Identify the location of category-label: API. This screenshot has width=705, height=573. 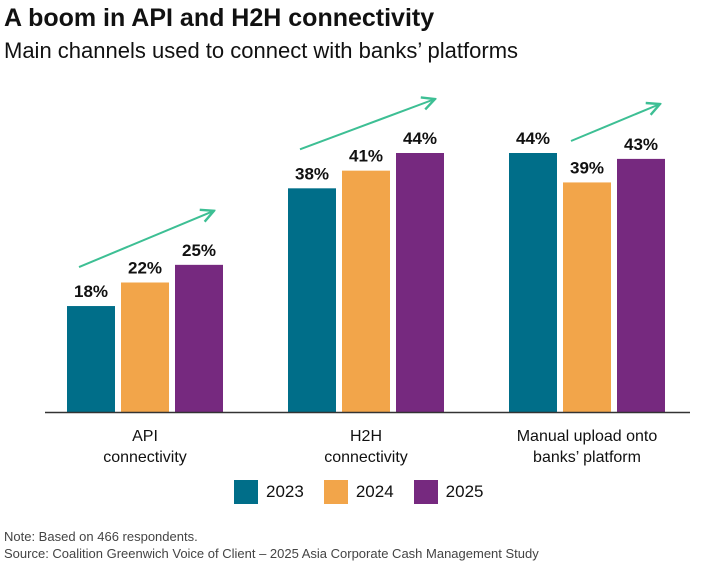
(145, 436).